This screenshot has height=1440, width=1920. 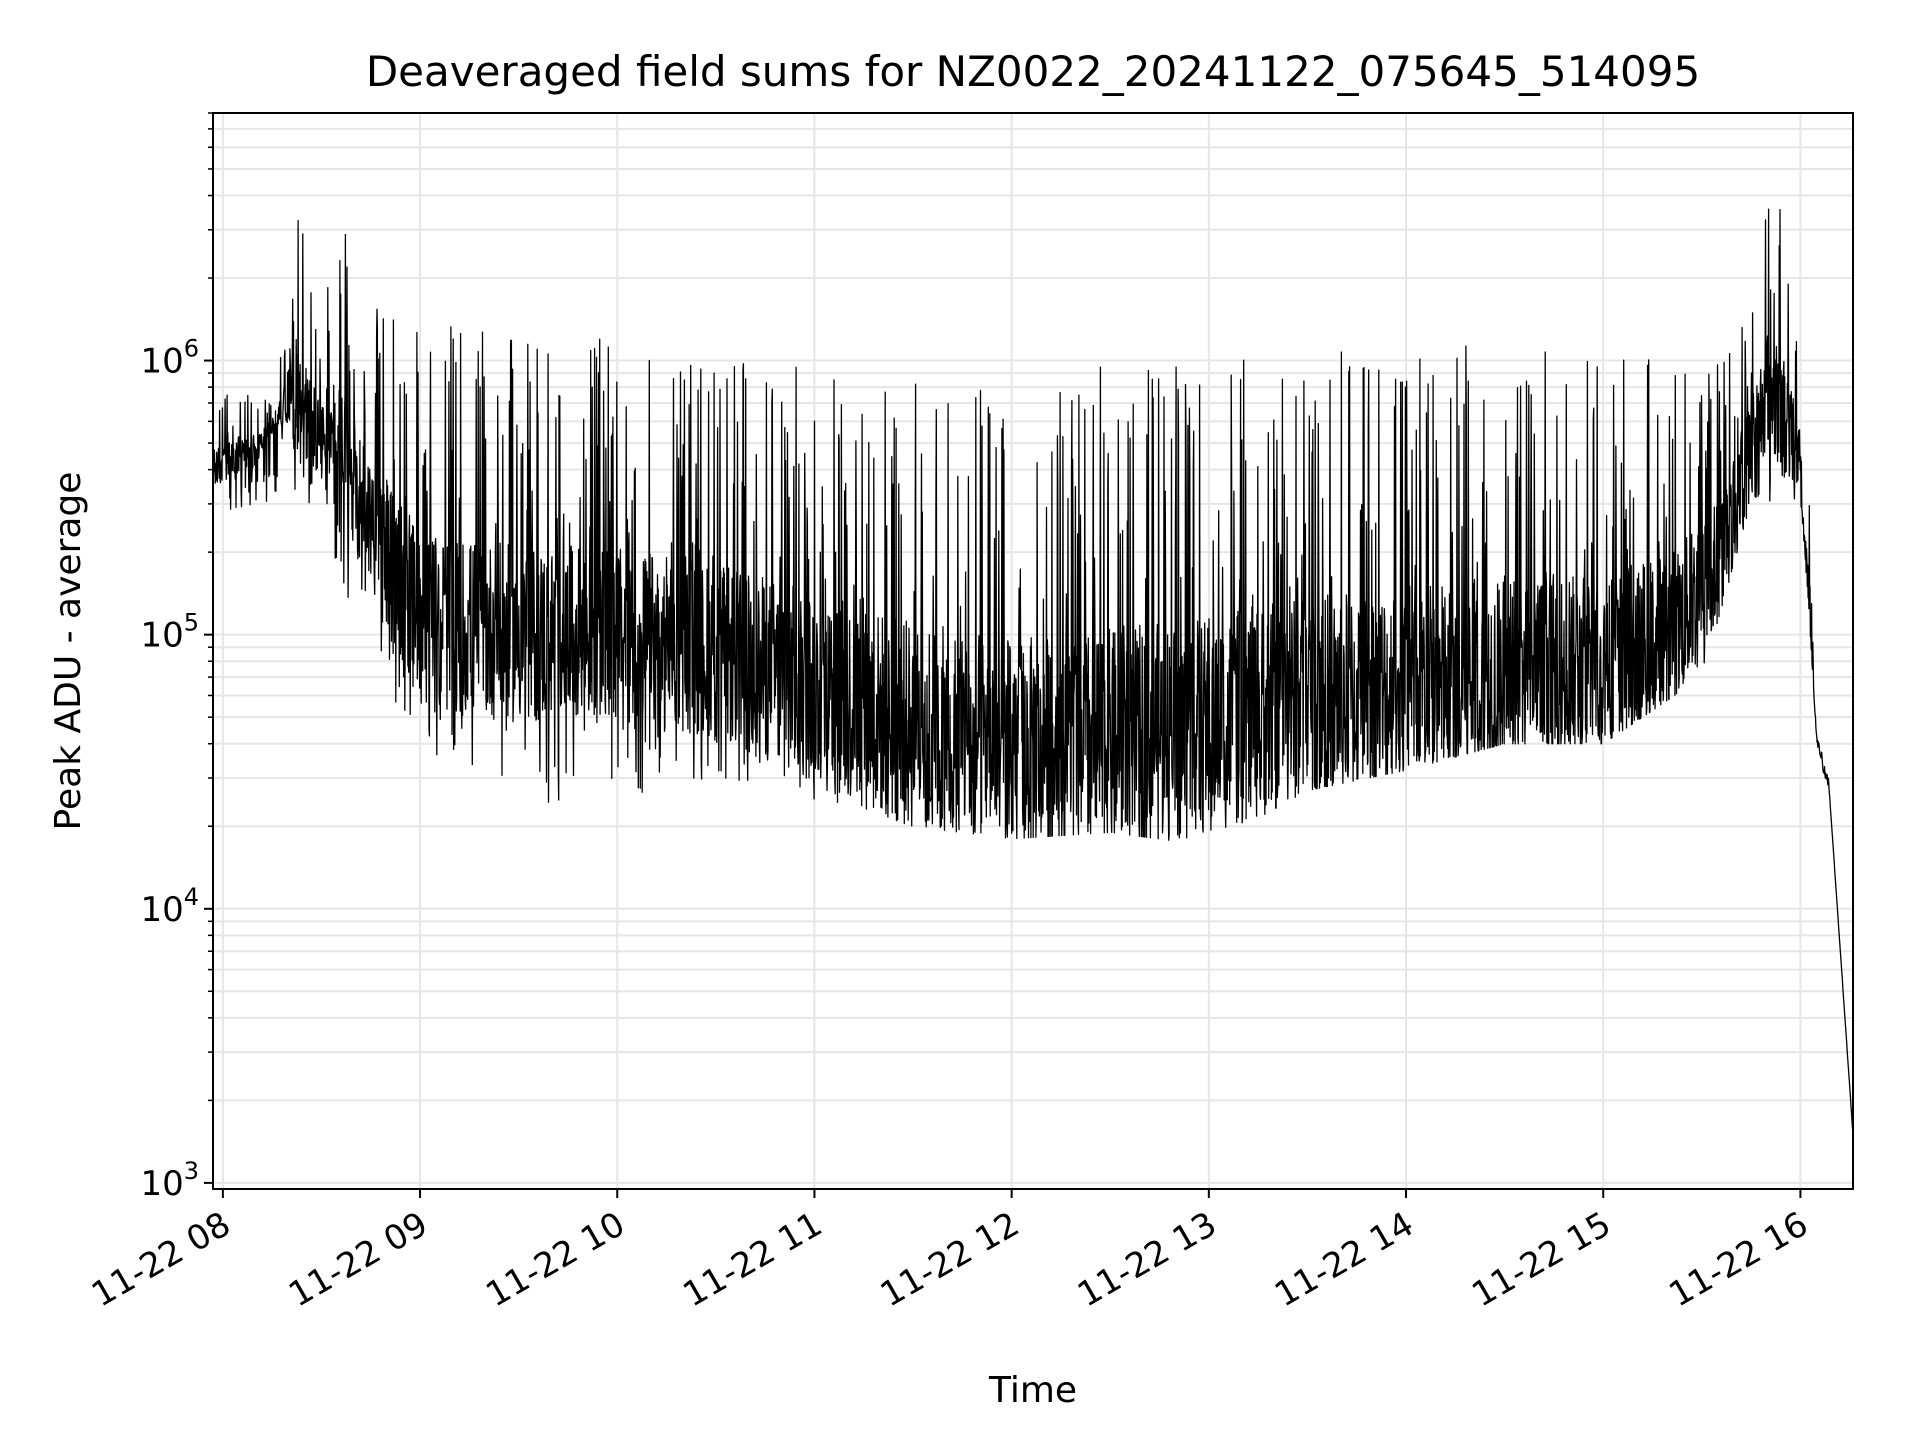 I want to click on y-tick-label: 10³, so click(x=169, y=1180).